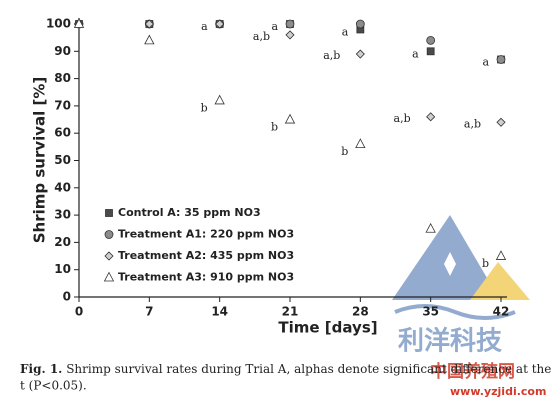 This screenshot has width=560, height=409. I want to click on legend-label: Treatment A2: 435 ppm NO3, so click(206, 255).